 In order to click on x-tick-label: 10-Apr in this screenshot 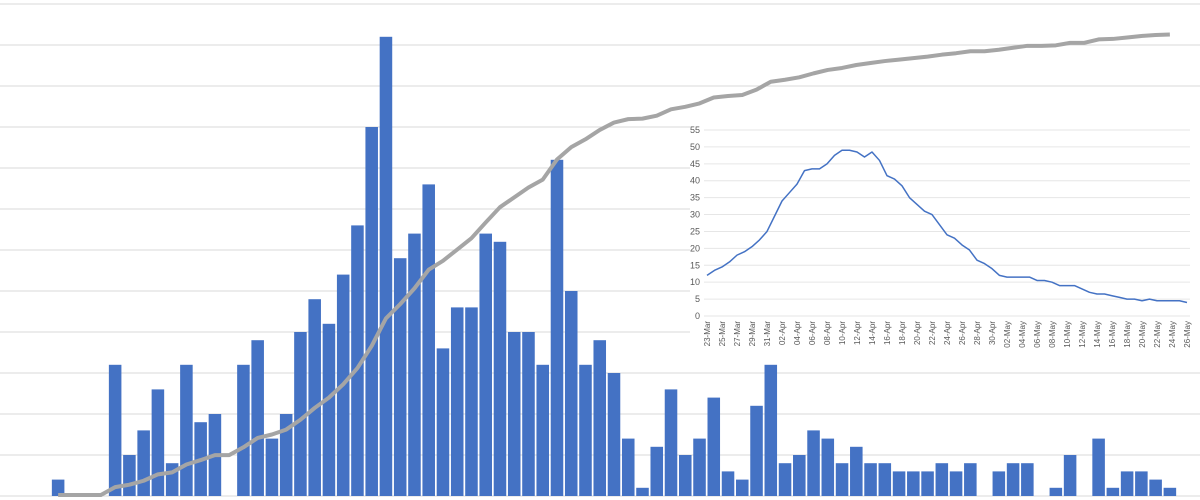, I will do `click(842, 333)`.